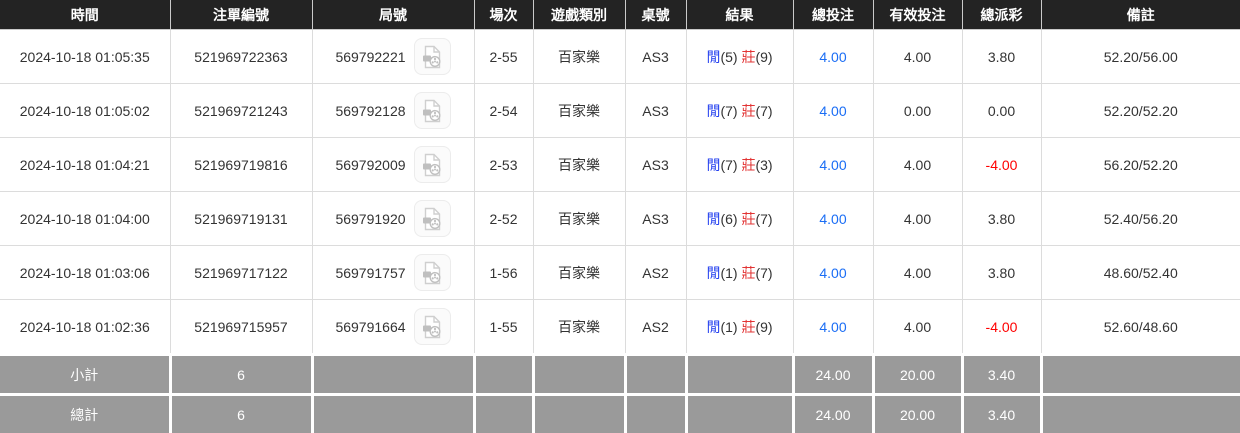 The width and height of the screenshot is (1240, 433). Describe the element at coordinates (655, 165) in the screenshot. I see `cell-table_no: AS3` at that location.